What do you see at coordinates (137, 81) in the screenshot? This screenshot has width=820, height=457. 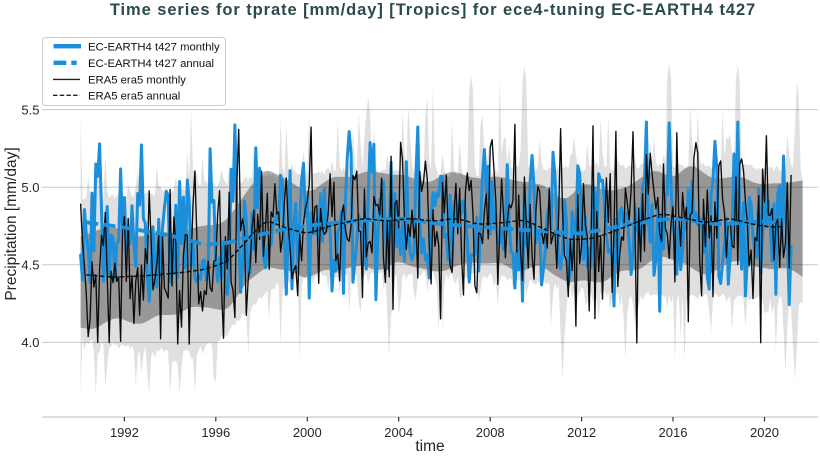 I see `svg-text: ERA5 era5 monthly` at bounding box center [137, 81].